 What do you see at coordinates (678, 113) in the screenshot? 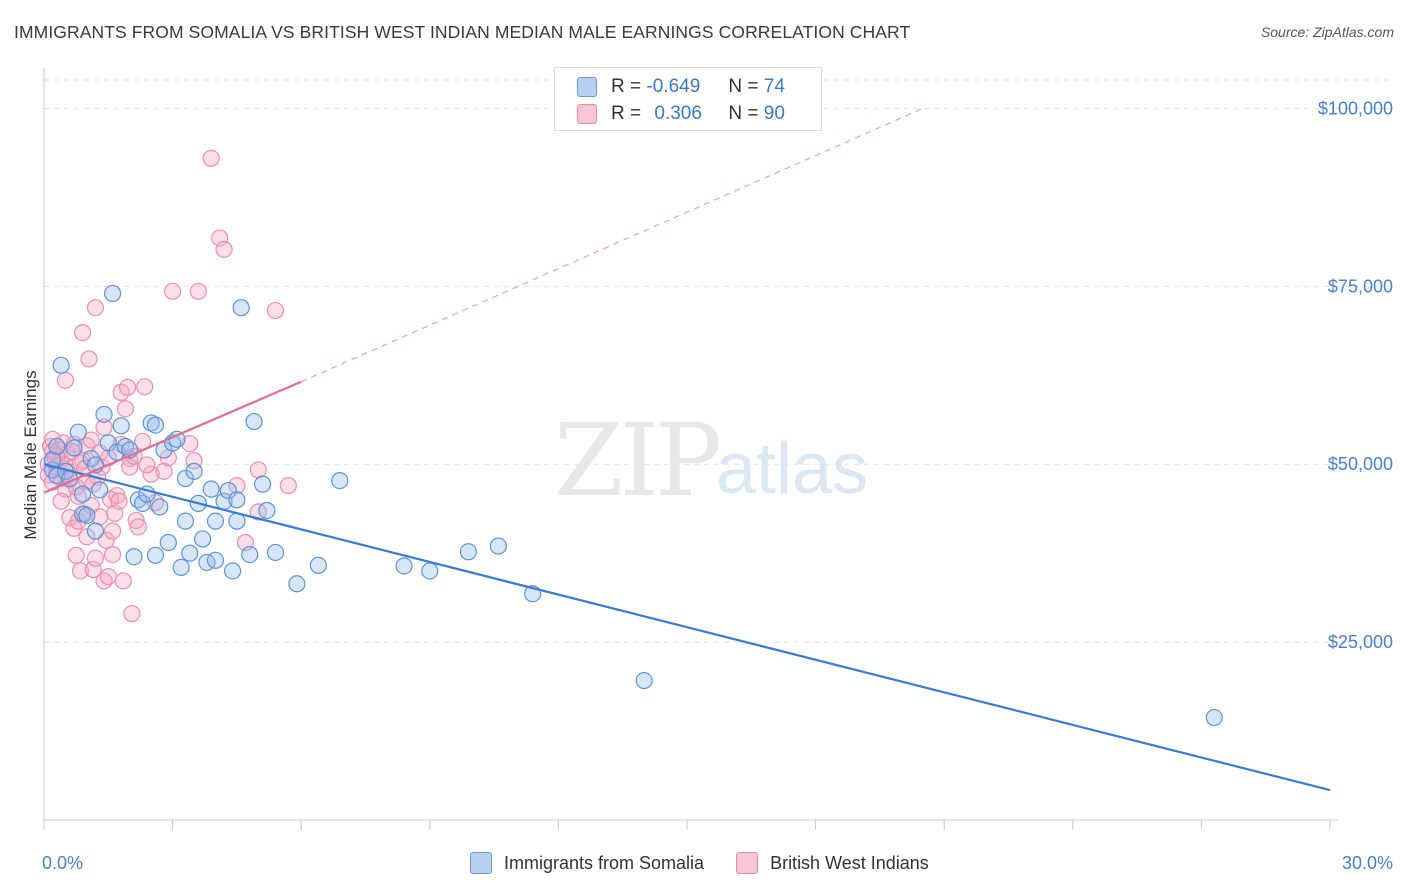
I see `legend-r-value: 0.306` at bounding box center [678, 113].